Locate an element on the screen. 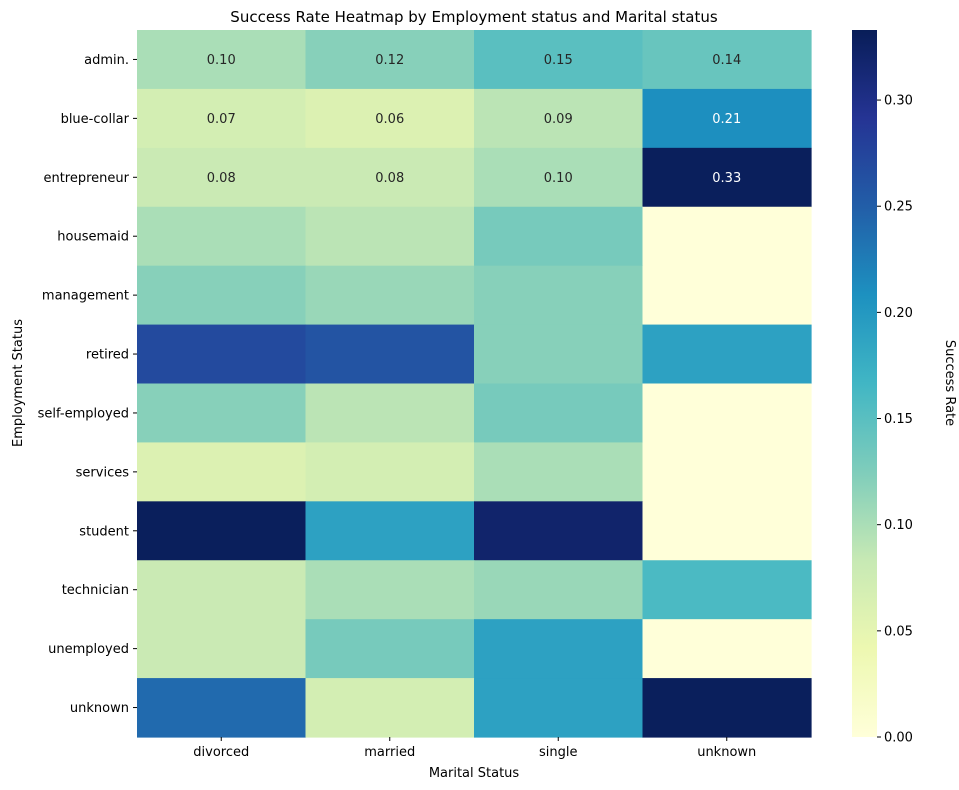 The height and width of the screenshot is (790, 959). y-tick-label: management is located at coordinates (85, 296).